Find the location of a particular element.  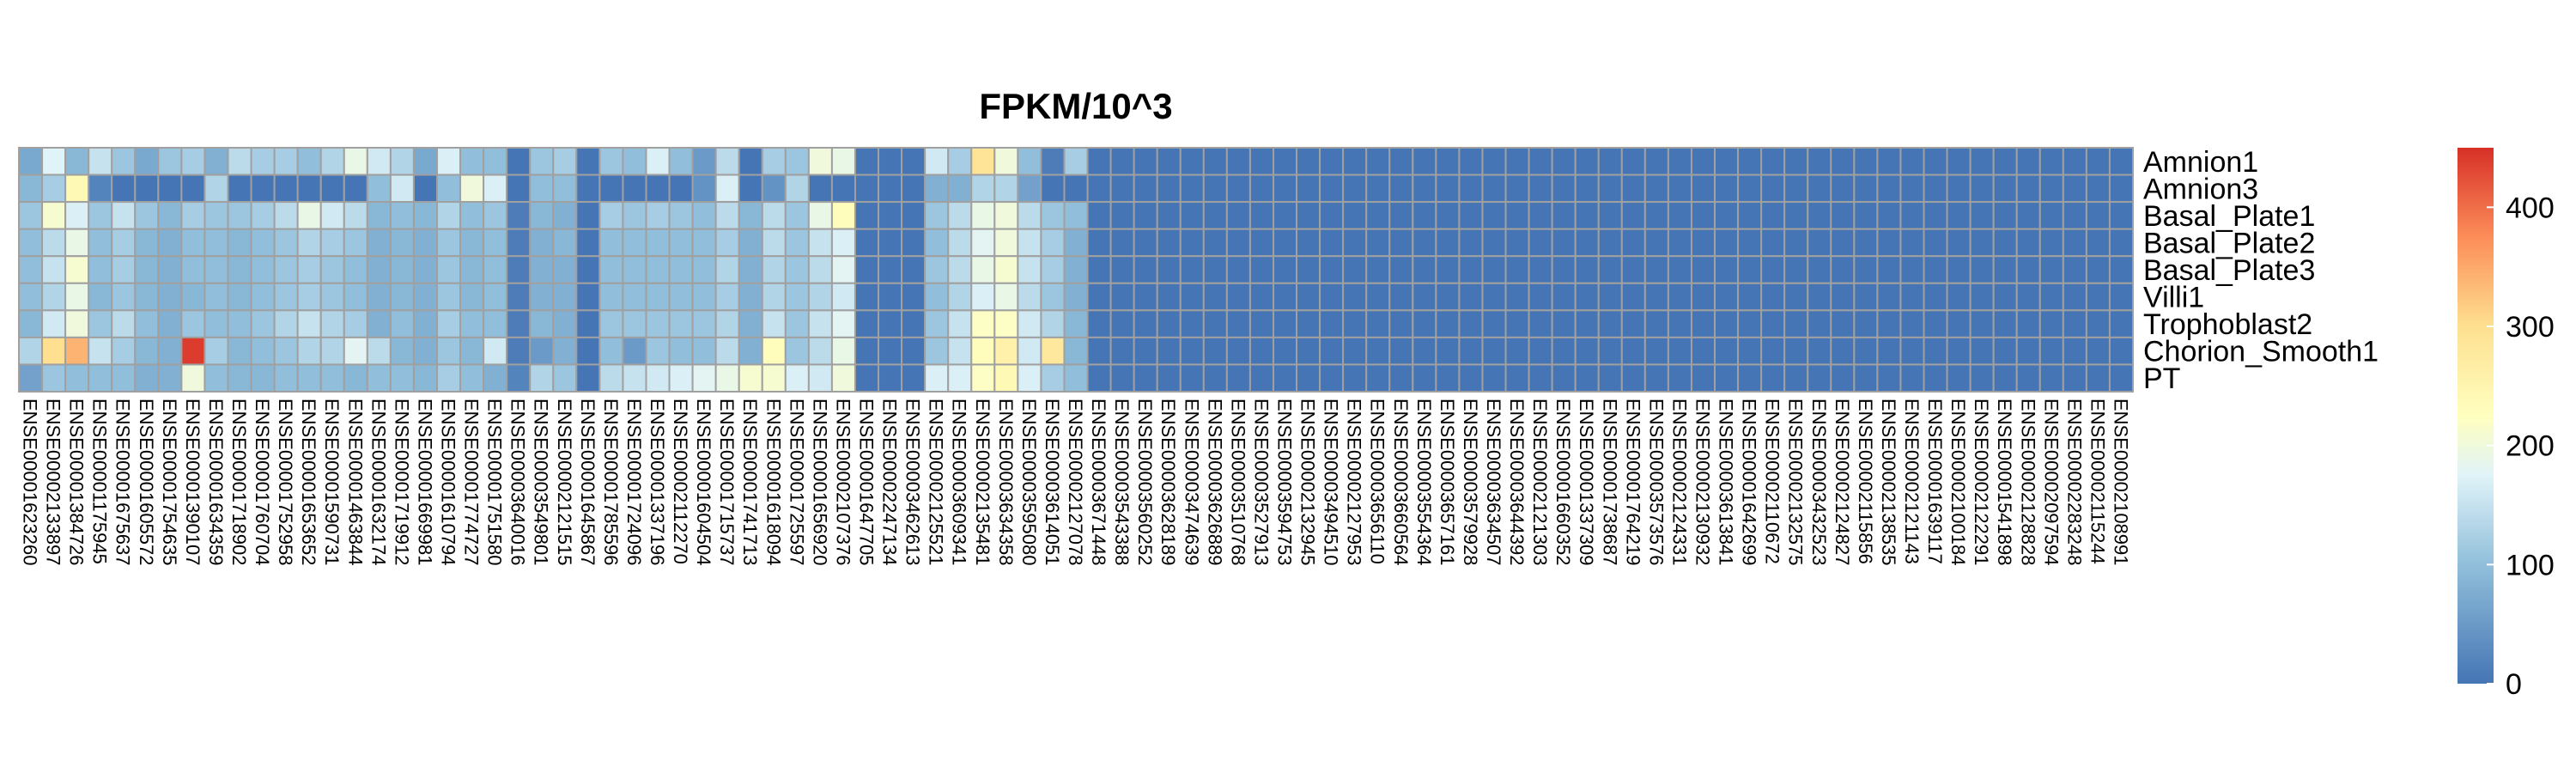

column-label: ENSE00001605572 is located at coordinates (146, 483).